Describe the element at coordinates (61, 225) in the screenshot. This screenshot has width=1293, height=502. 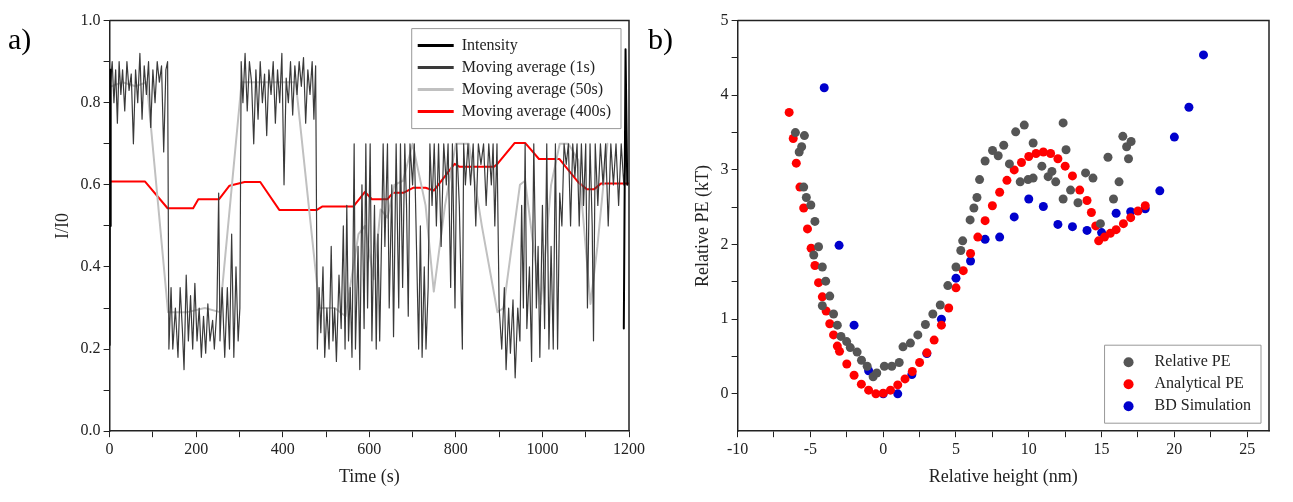
I see `y-axis-title: I/I0` at that location.